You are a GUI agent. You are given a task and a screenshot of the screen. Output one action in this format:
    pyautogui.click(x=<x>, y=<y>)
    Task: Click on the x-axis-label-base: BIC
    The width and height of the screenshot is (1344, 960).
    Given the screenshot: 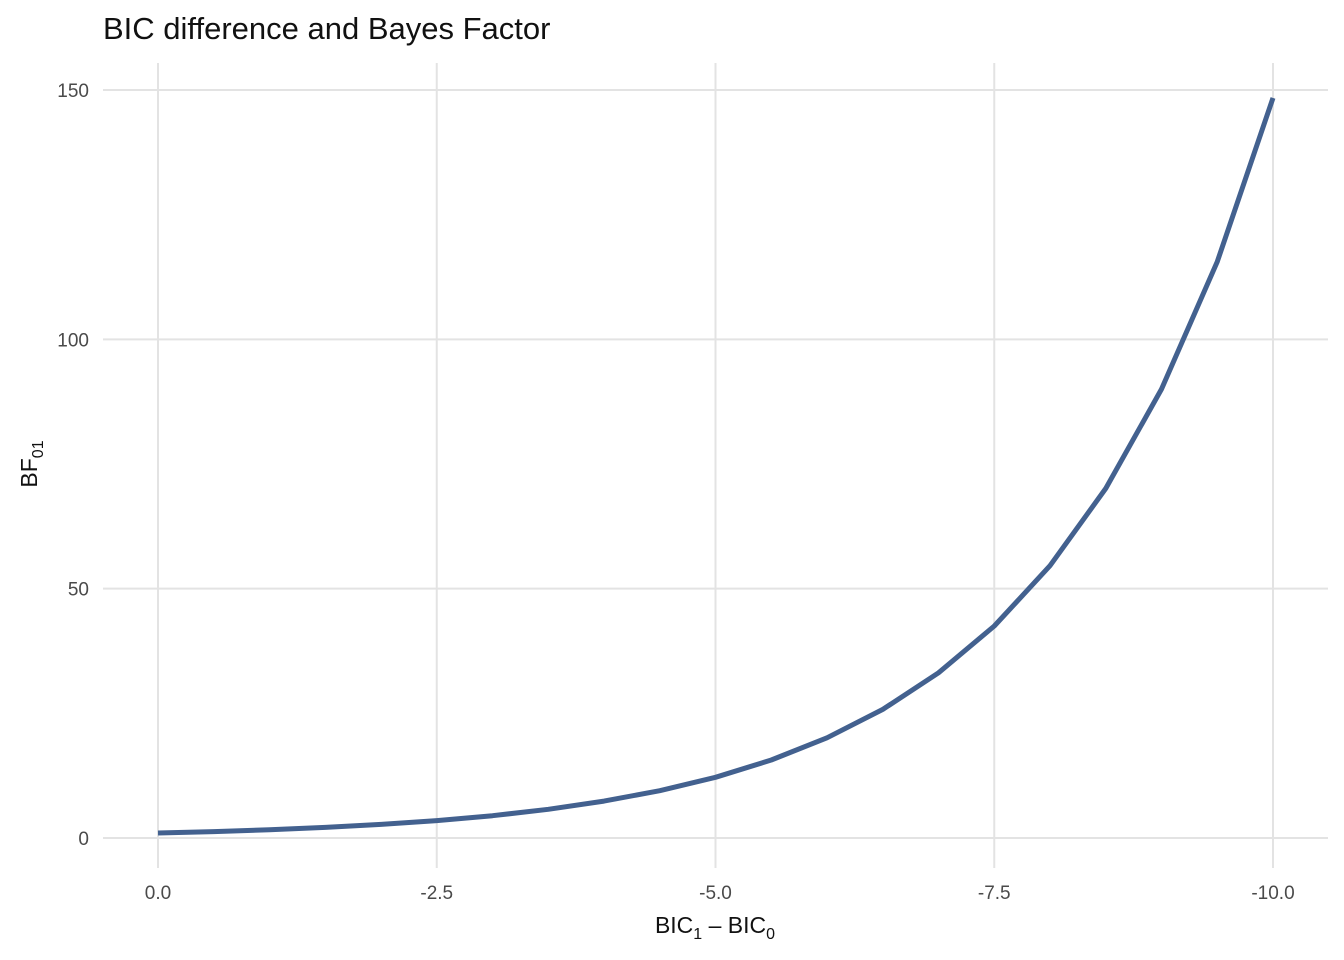 What is the action you would take?
    pyautogui.click(x=674, y=925)
    